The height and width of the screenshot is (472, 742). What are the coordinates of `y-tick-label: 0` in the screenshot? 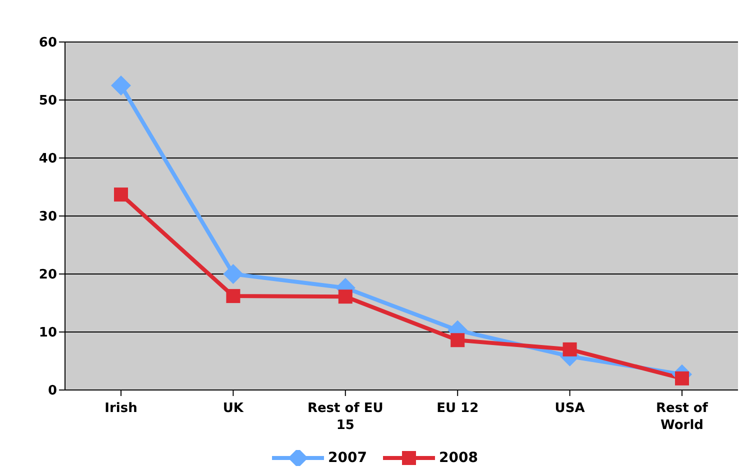 It's located at (52, 391).